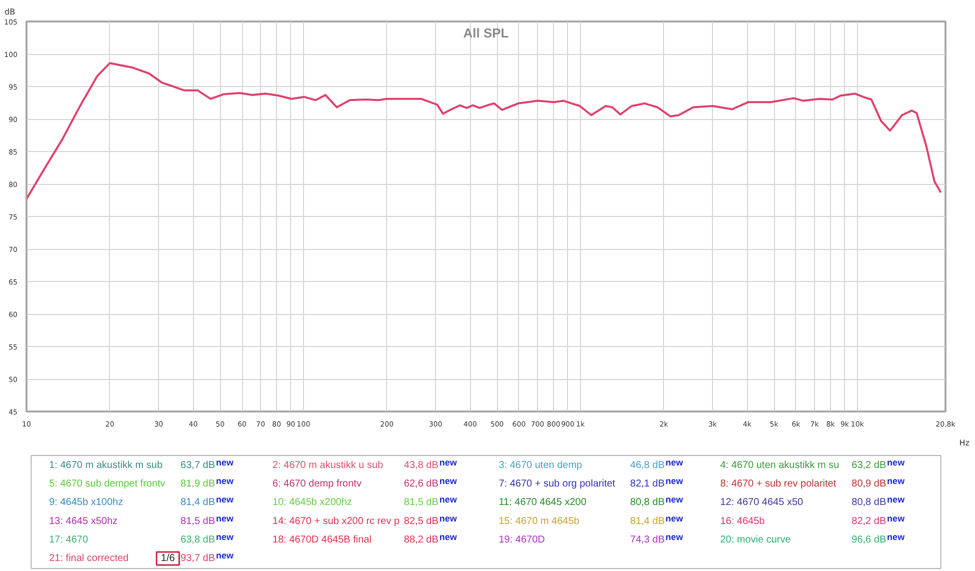 The image size is (975, 571). Describe the element at coordinates (521, 540) in the screenshot. I see `text: 19: 4670D` at that location.